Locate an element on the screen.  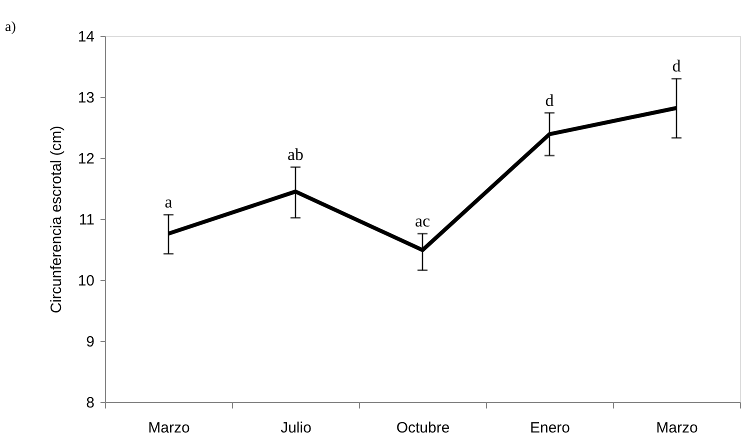
y-tick-label: 13 is located at coordinates (86, 98).